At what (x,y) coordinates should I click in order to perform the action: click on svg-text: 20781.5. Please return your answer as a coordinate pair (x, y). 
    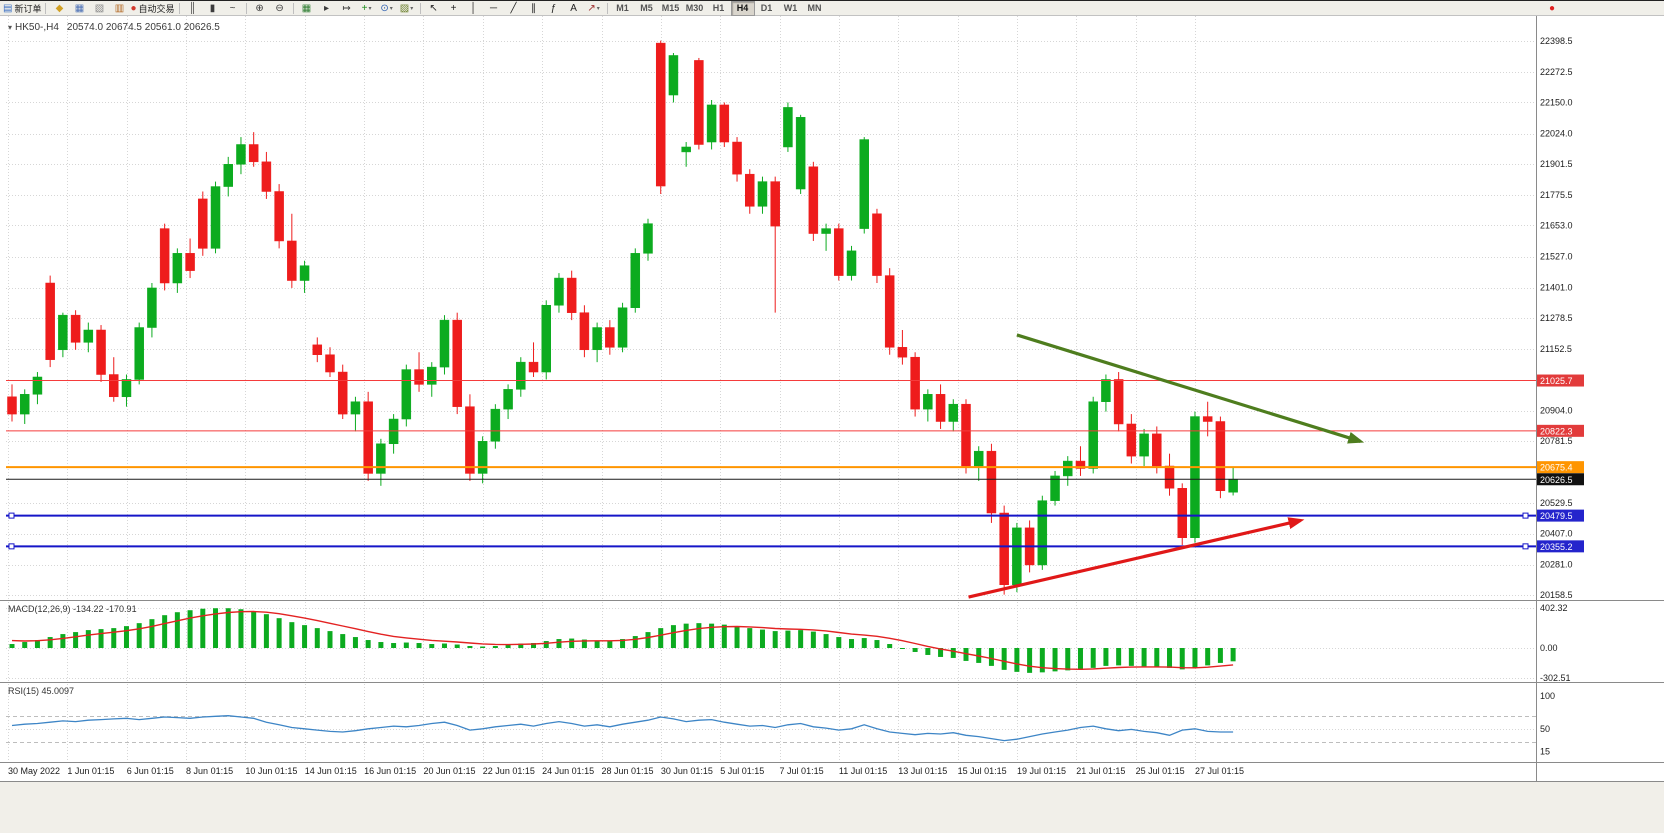
    Looking at the image, I should click on (1556, 441).